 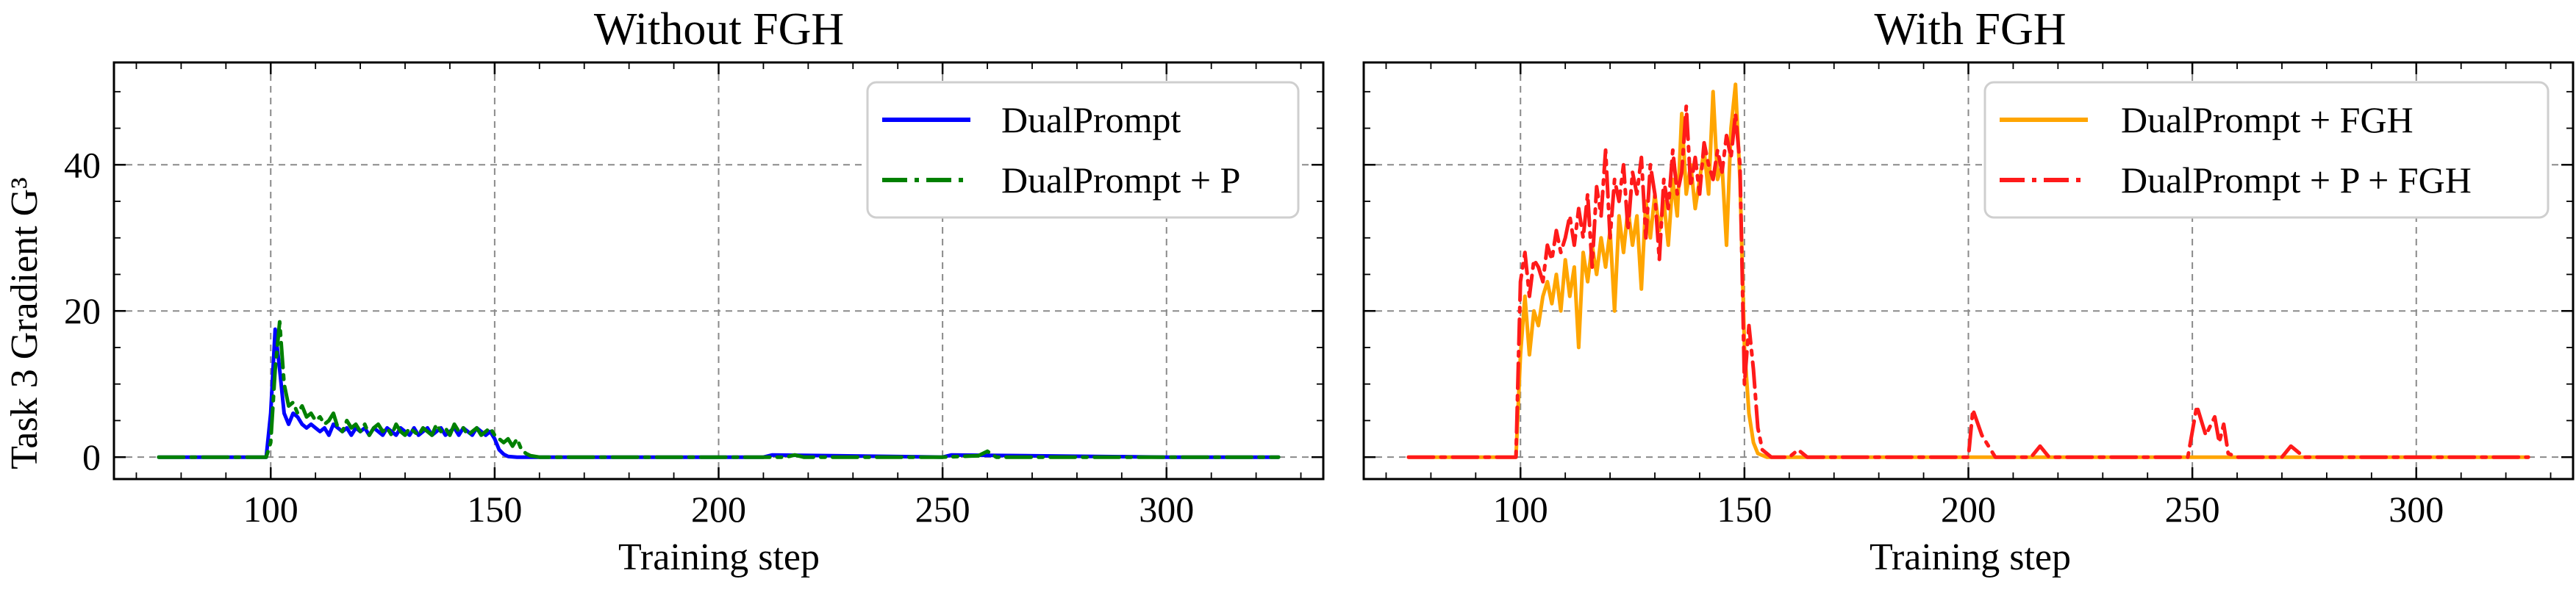 What do you see at coordinates (1120, 180) in the screenshot?
I see `legend-label-dualprompt-p: DualPrompt + P` at bounding box center [1120, 180].